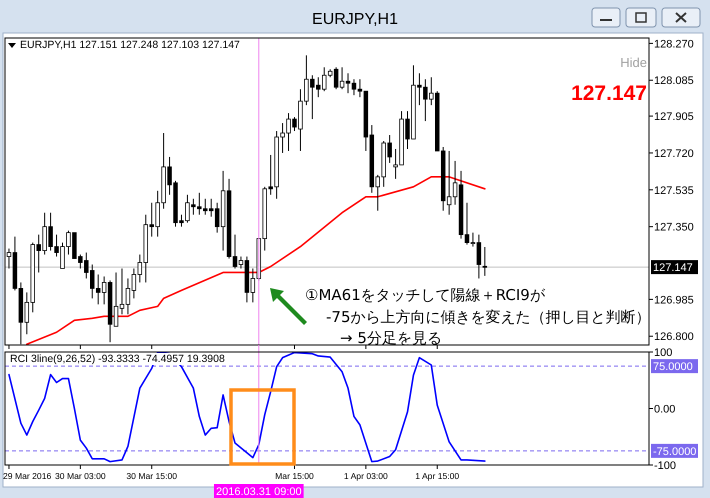 The image size is (710, 498). I want to click on y-tick-label: 127.350, so click(674, 228).